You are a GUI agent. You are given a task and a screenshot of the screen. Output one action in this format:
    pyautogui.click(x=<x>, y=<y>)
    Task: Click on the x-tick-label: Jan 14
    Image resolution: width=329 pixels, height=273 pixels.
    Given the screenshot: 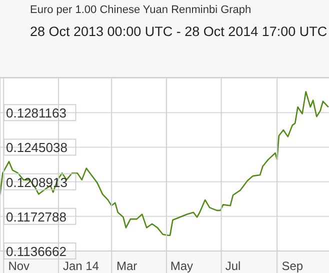 What is the action you would take?
    pyautogui.click(x=81, y=266)
    